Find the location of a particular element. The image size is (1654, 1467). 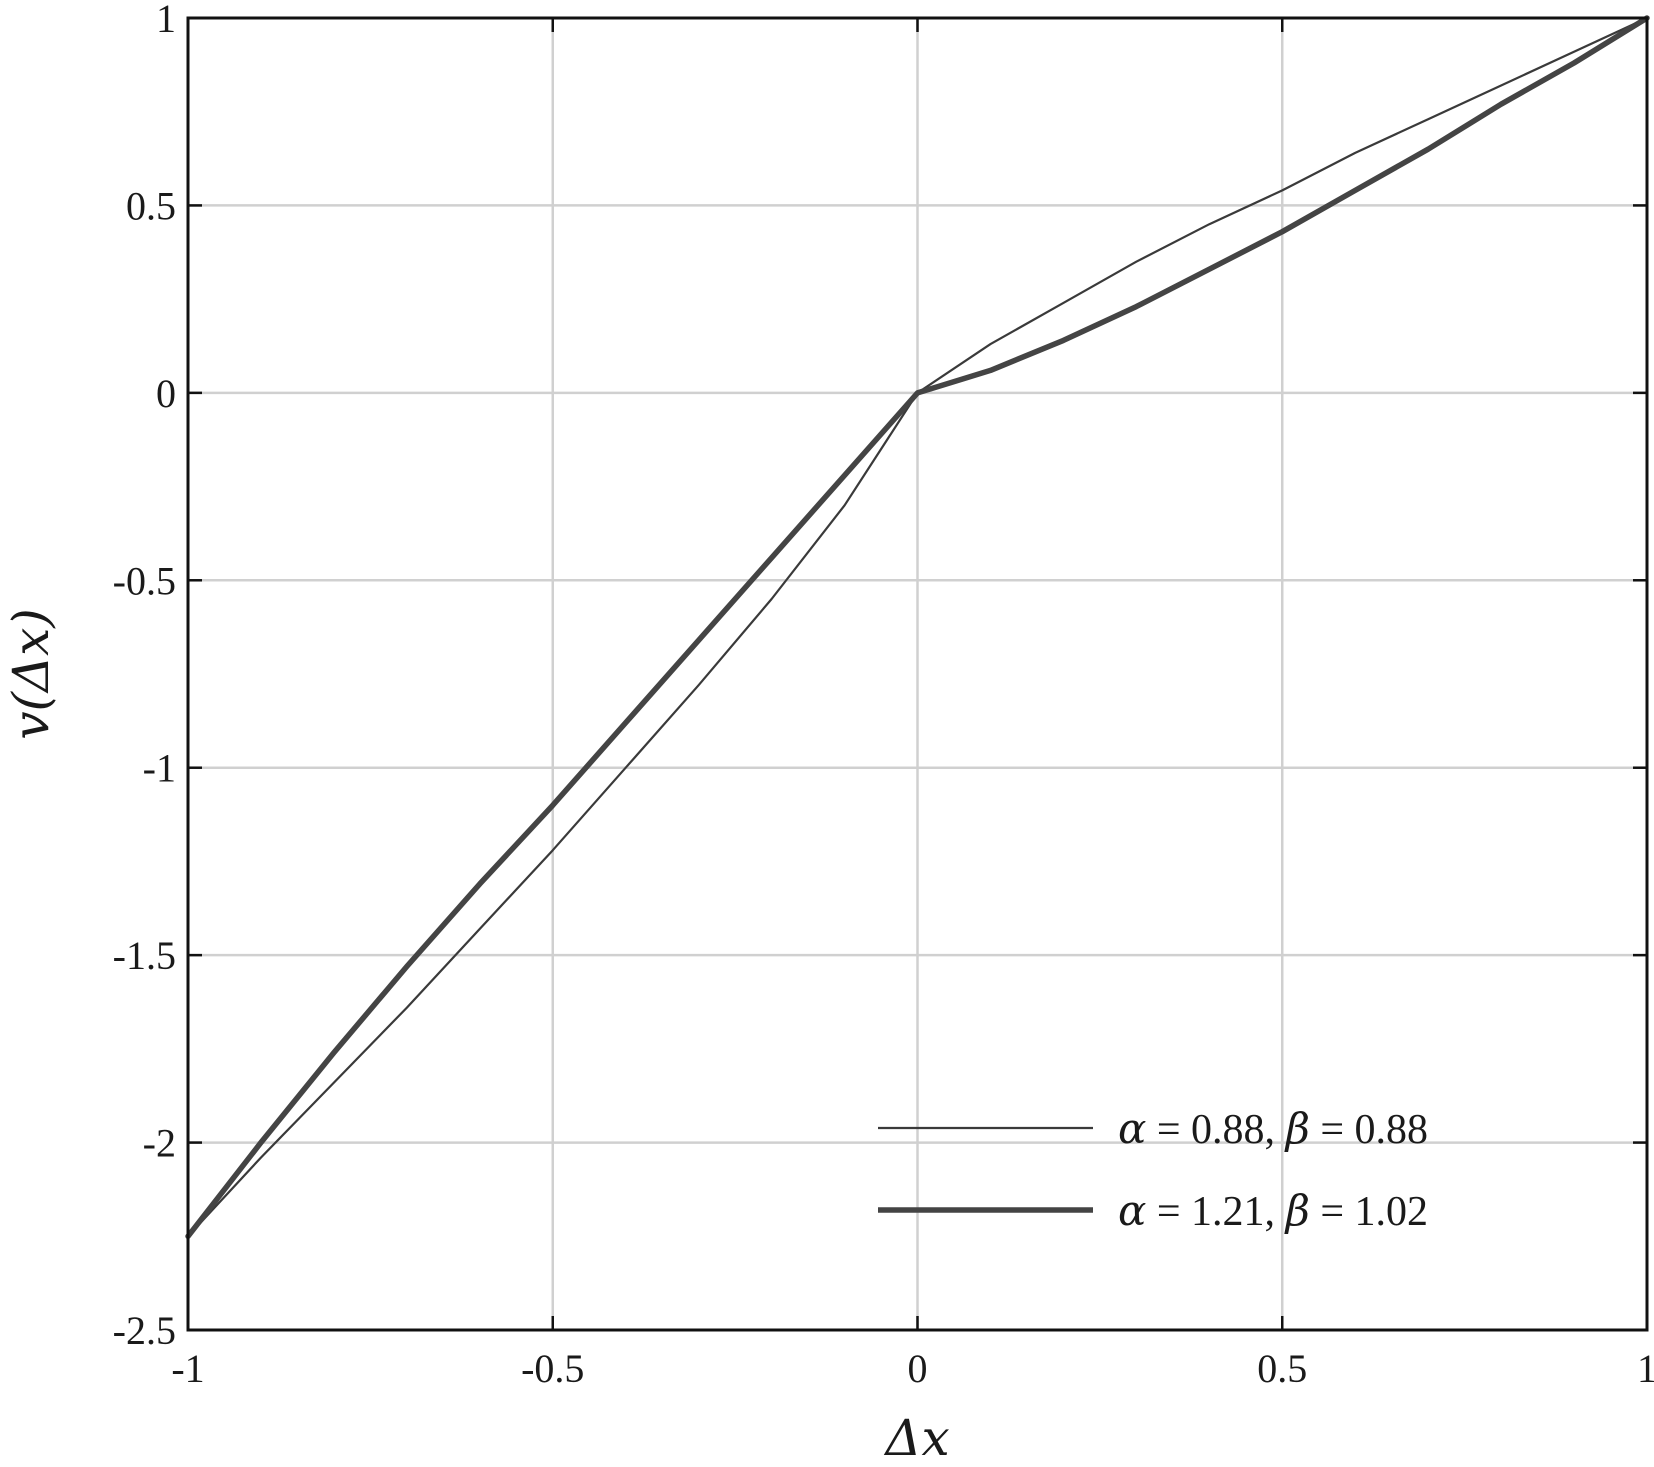

legend-label-series-2: α = 1.21, β = 1.02 is located at coordinates (1273, 1210).